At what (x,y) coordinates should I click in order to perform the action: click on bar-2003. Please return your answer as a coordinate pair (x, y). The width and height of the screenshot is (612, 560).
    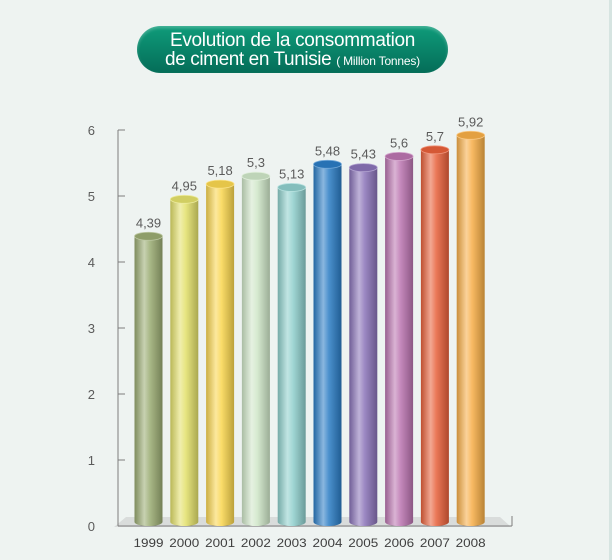
    Looking at the image, I should click on (291, 357).